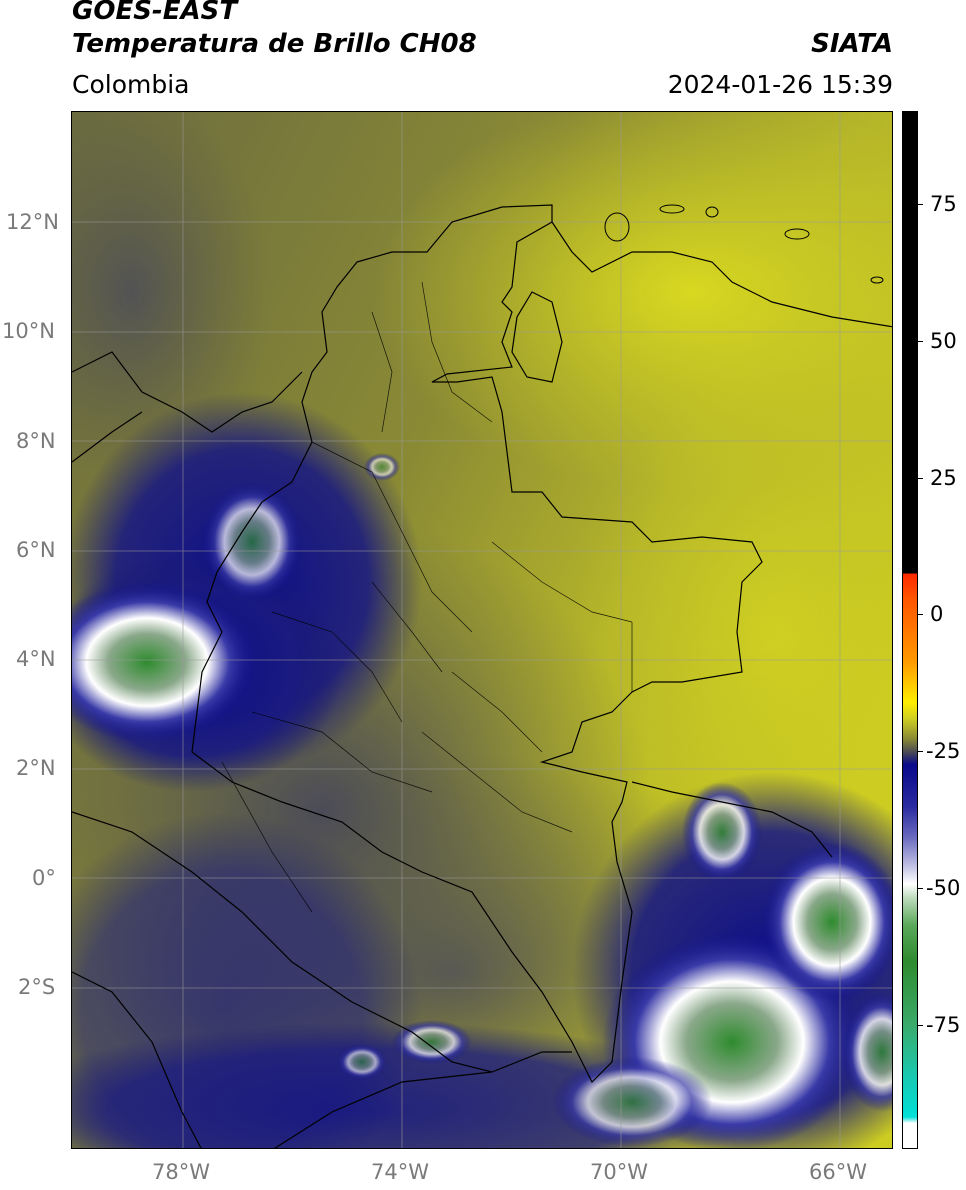  Describe the element at coordinates (937, 614) in the screenshot. I see `colorbar-label-0: 0` at that location.